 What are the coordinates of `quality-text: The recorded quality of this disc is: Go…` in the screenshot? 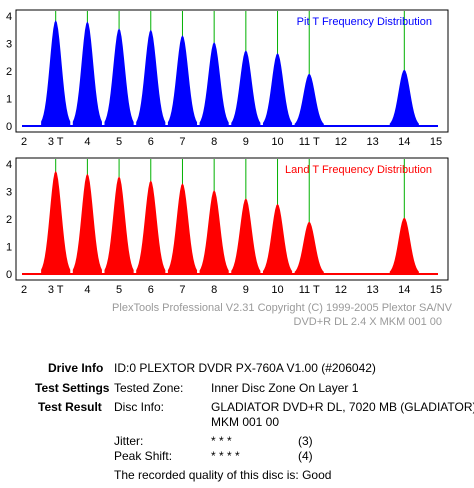 It's located at (223, 475).